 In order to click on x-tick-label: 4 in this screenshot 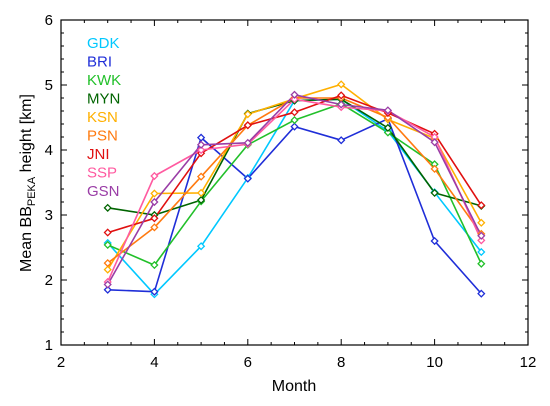, I will do `click(154, 362)`.